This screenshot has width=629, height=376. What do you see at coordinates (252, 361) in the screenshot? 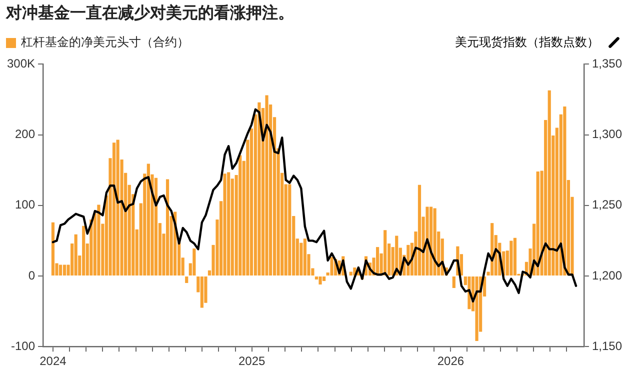
I see `x-tick-label: 2025` at bounding box center [252, 361].